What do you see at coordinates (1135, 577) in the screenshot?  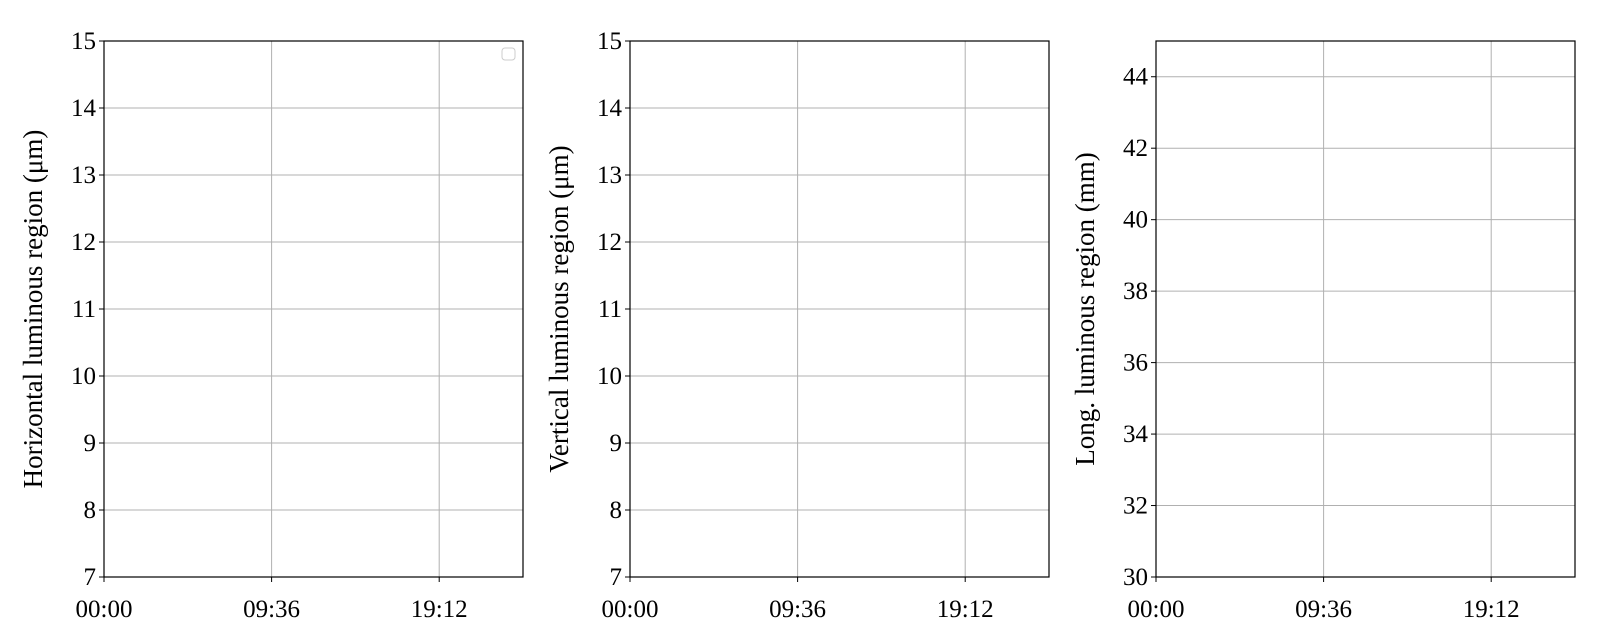 I see `y-tick-label: 30` at bounding box center [1135, 577].